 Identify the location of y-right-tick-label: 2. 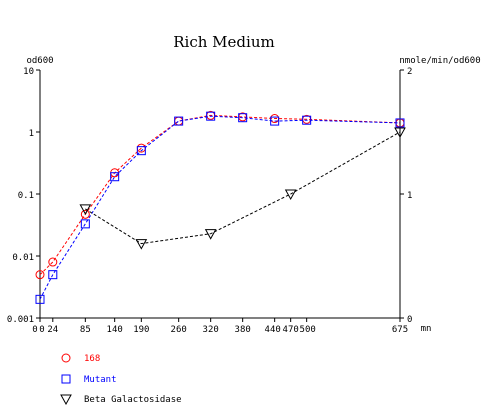
(409, 72).